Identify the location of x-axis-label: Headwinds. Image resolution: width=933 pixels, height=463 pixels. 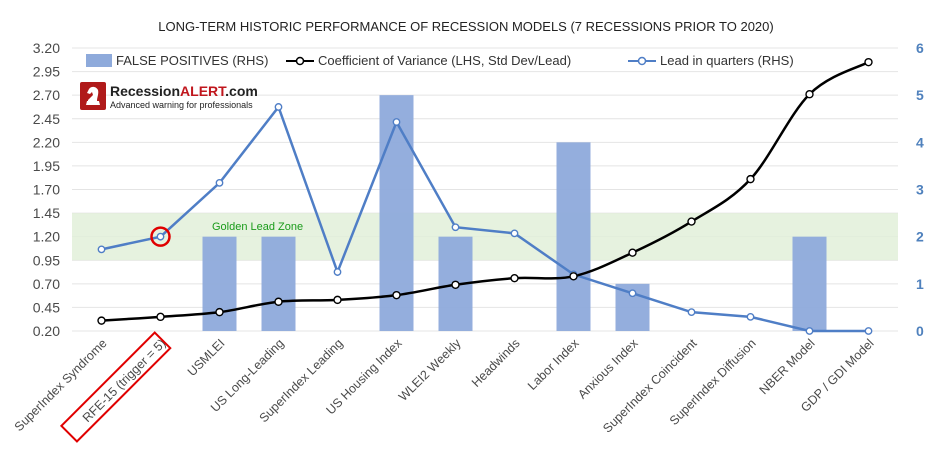
(496, 363).